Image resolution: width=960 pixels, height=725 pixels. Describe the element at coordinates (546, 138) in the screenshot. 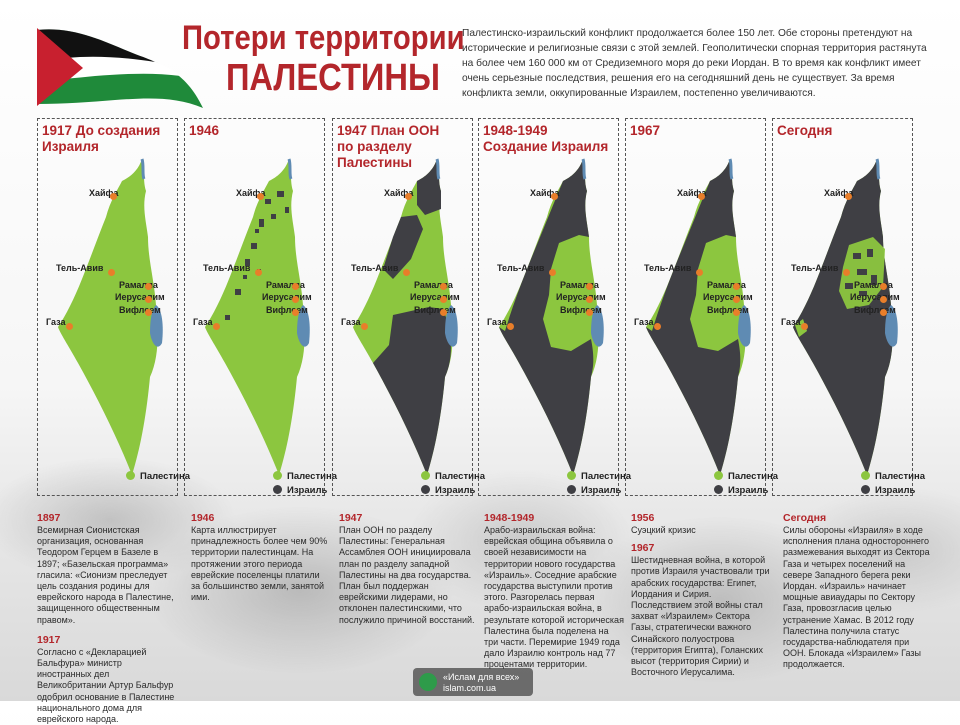

I see `panel-title: 1948-1949 Создание Израиля` at that location.